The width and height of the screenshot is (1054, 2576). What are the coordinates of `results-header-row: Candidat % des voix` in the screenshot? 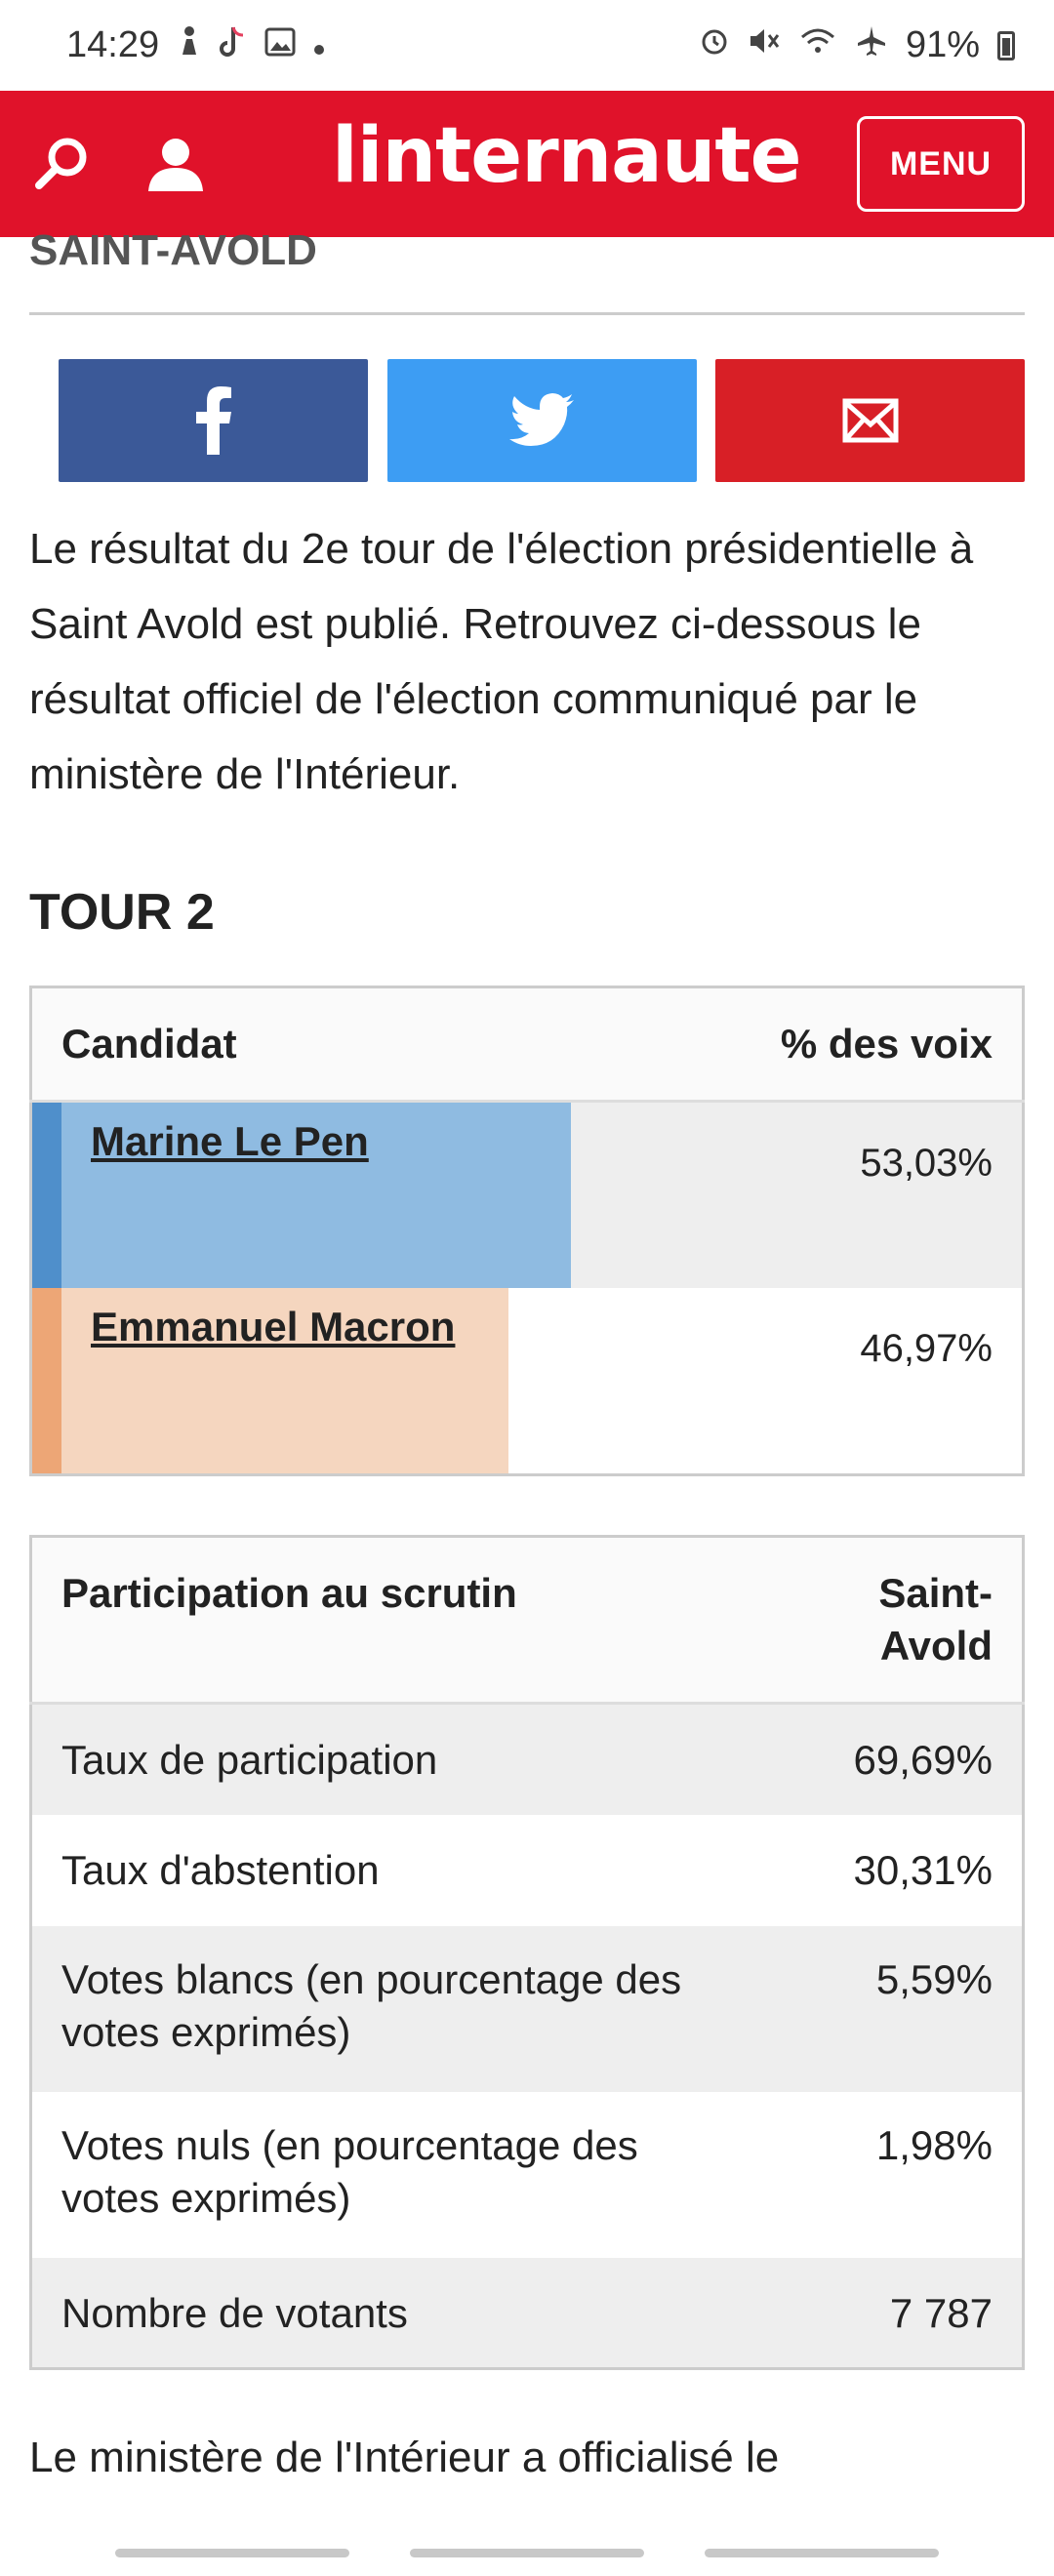 It's located at (527, 1044).